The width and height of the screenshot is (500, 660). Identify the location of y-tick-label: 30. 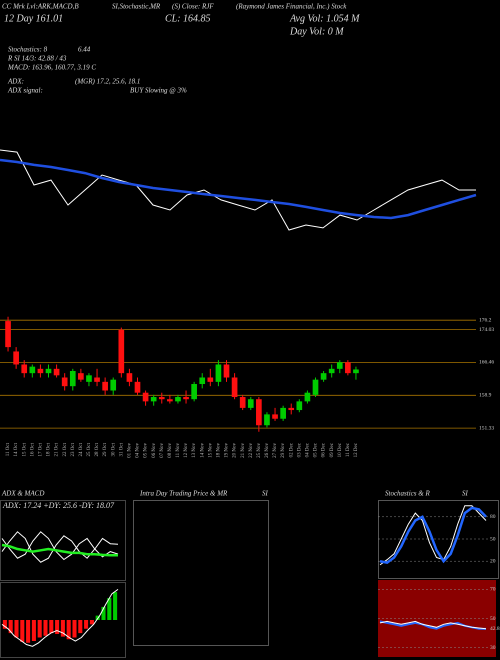
(493, 648).